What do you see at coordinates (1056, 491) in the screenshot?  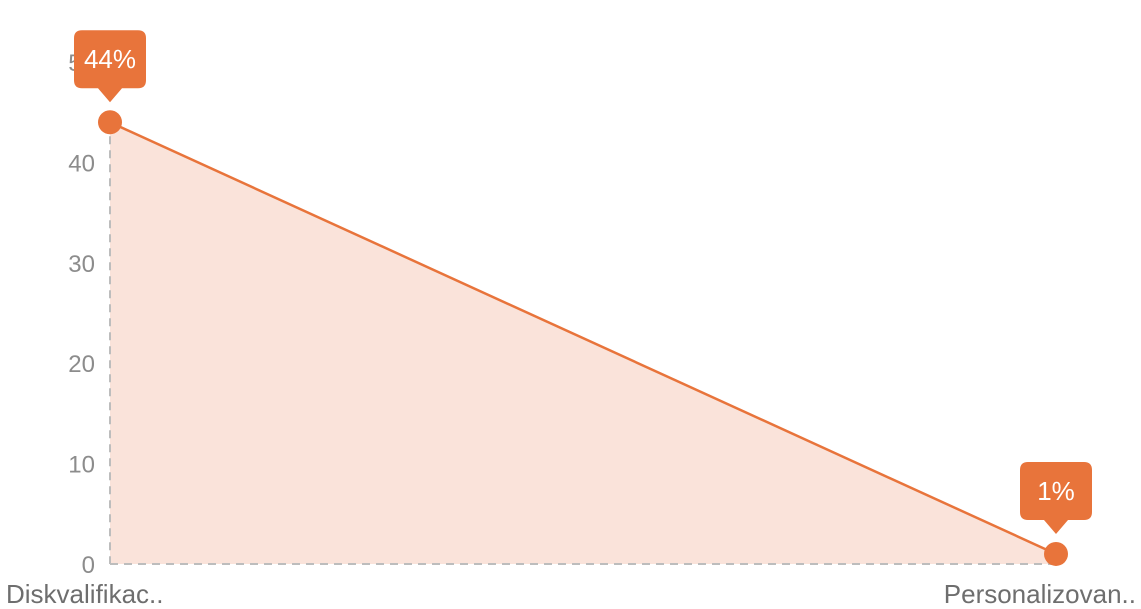 I see `data-label: 1%` at bounding box center [1056, 491].